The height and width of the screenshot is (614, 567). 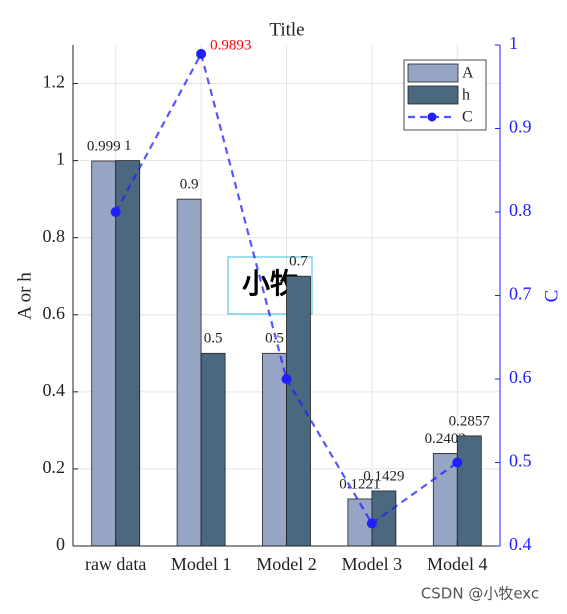 I want to click on y2-tick-label: 0.9, so click(x=520, y=127).